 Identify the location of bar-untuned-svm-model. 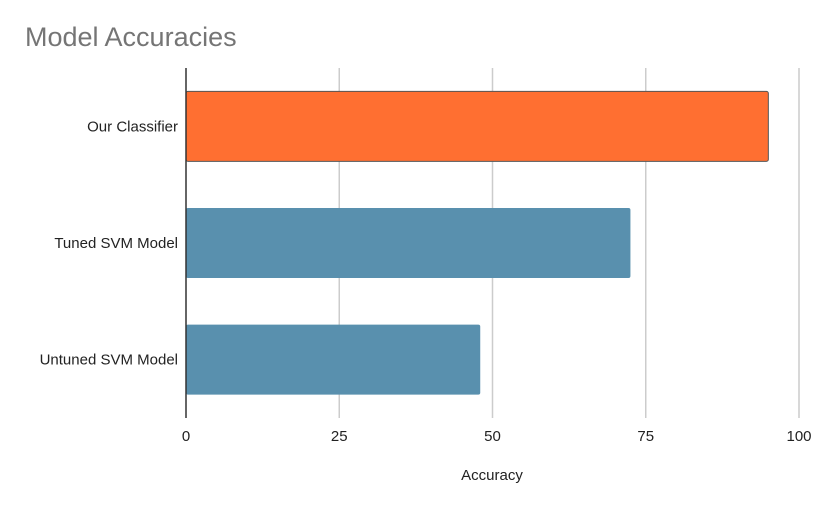
(333, 359).